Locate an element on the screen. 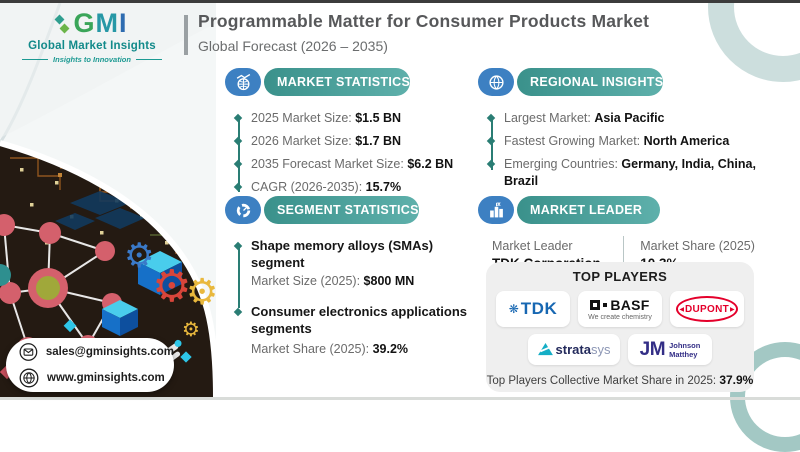 This screenshot has width=800, height=452. contact-website: www.gminsights.com is located at coordinates (96, 378).